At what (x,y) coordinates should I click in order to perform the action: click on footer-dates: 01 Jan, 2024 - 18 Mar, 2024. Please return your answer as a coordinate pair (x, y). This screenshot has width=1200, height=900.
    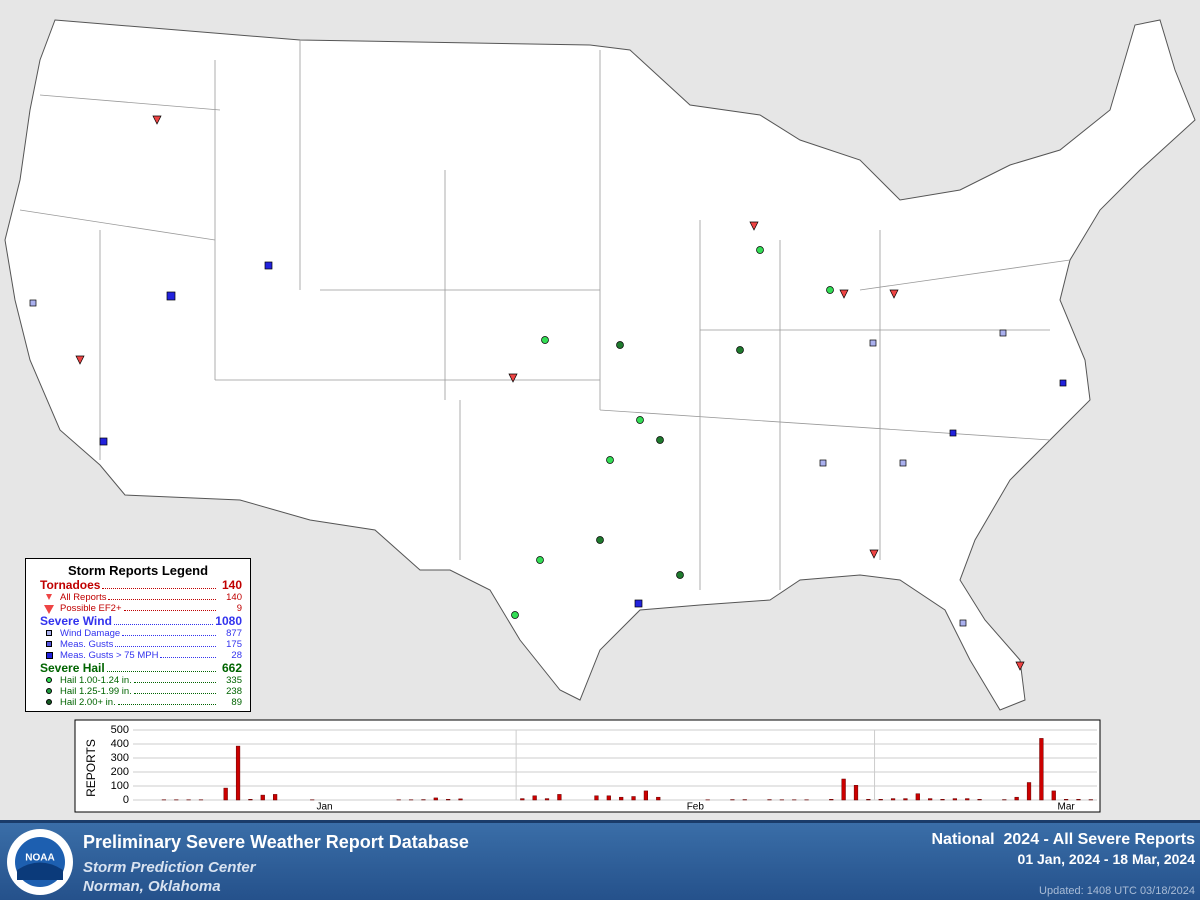
    Looking at the image, I should click on (1106, 859).